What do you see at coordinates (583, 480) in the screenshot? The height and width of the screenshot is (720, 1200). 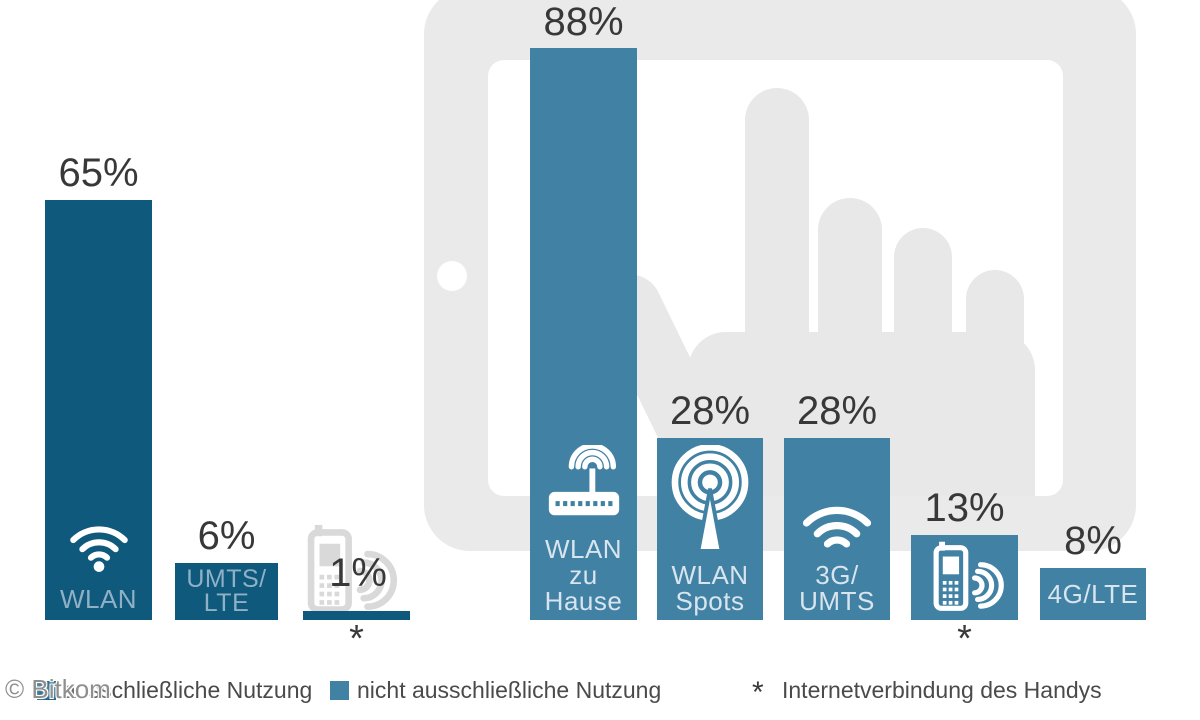 I see `router-icon` at bounding box center [583, 480].